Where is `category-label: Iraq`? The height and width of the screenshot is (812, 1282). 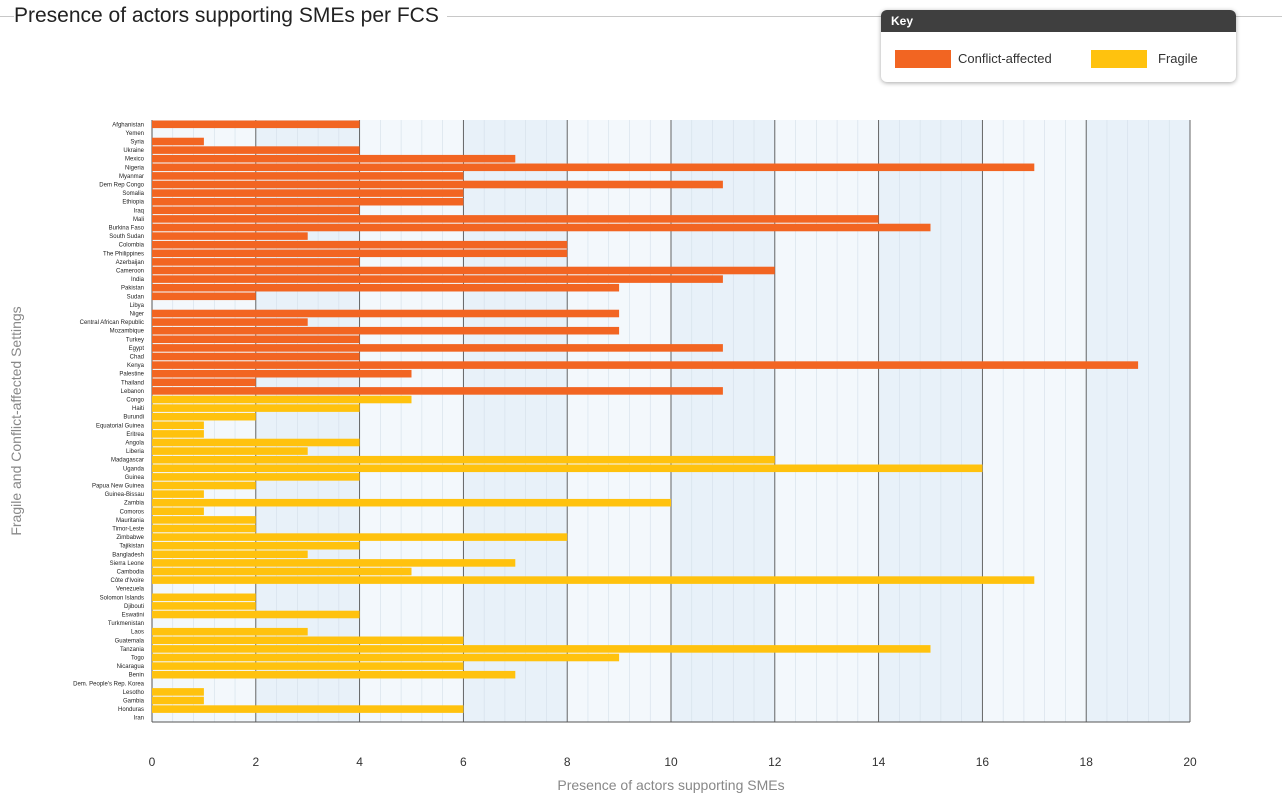
category-label: Iraq is located at coordinates (139, 211).